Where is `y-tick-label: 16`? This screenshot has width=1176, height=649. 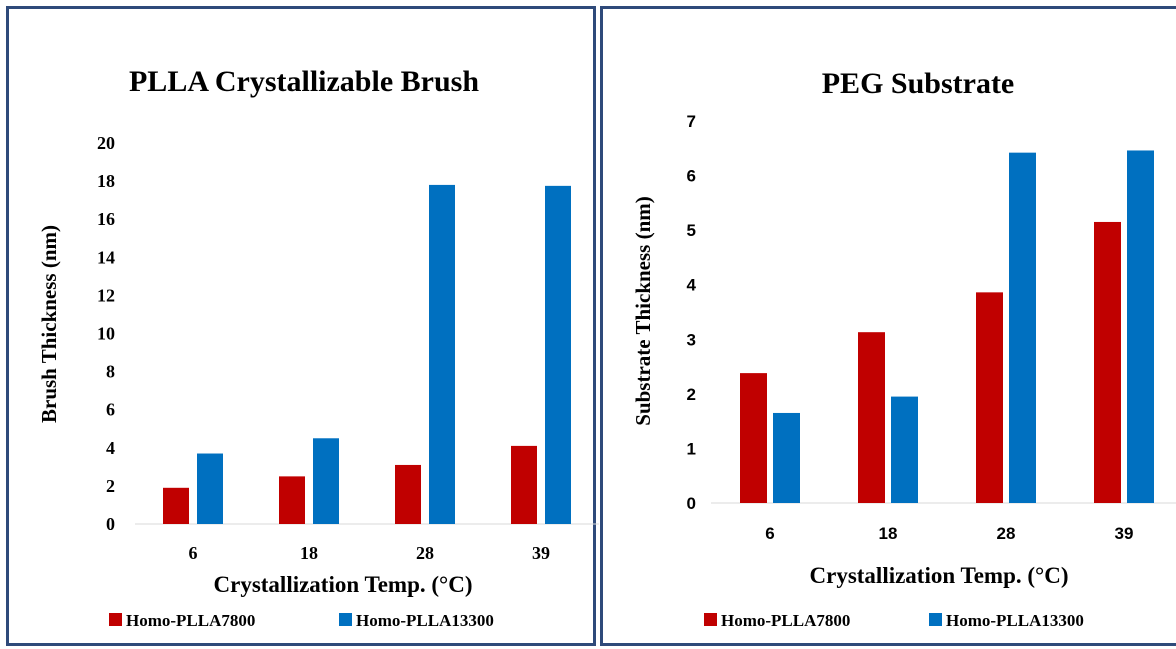 y-tick-label: 16 is located at coordinates (106, 219).